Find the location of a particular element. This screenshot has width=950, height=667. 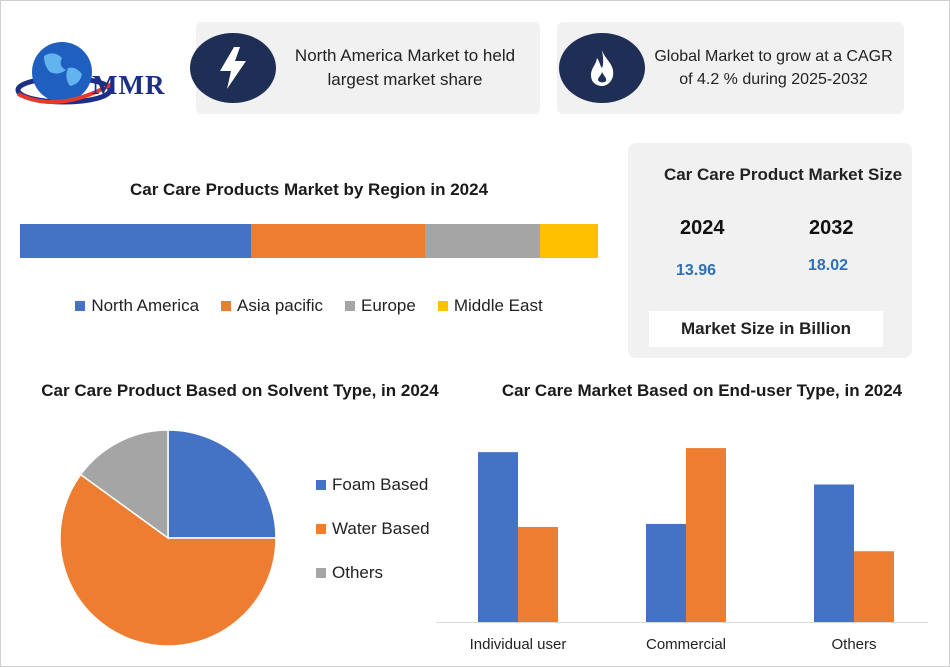

lightning-badge is located at coordinates (233, 68).